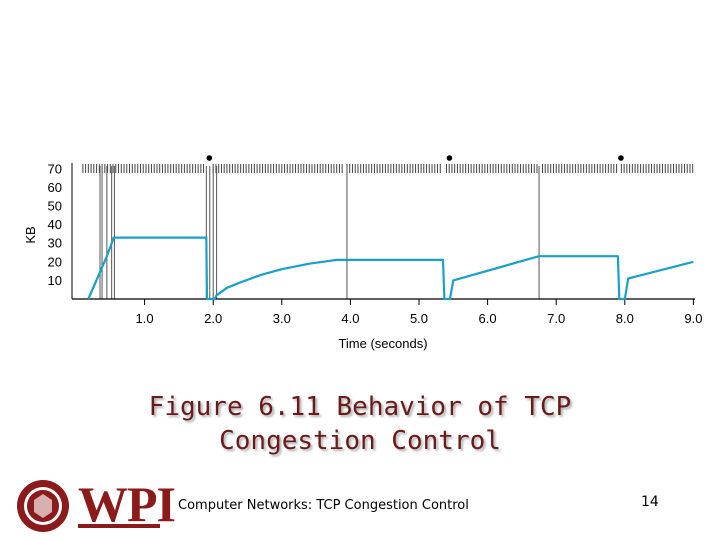 Image resolution: width=720 pixels, height=540 pixels. I want to click on y-axis-label: KB, so click(30, 234).